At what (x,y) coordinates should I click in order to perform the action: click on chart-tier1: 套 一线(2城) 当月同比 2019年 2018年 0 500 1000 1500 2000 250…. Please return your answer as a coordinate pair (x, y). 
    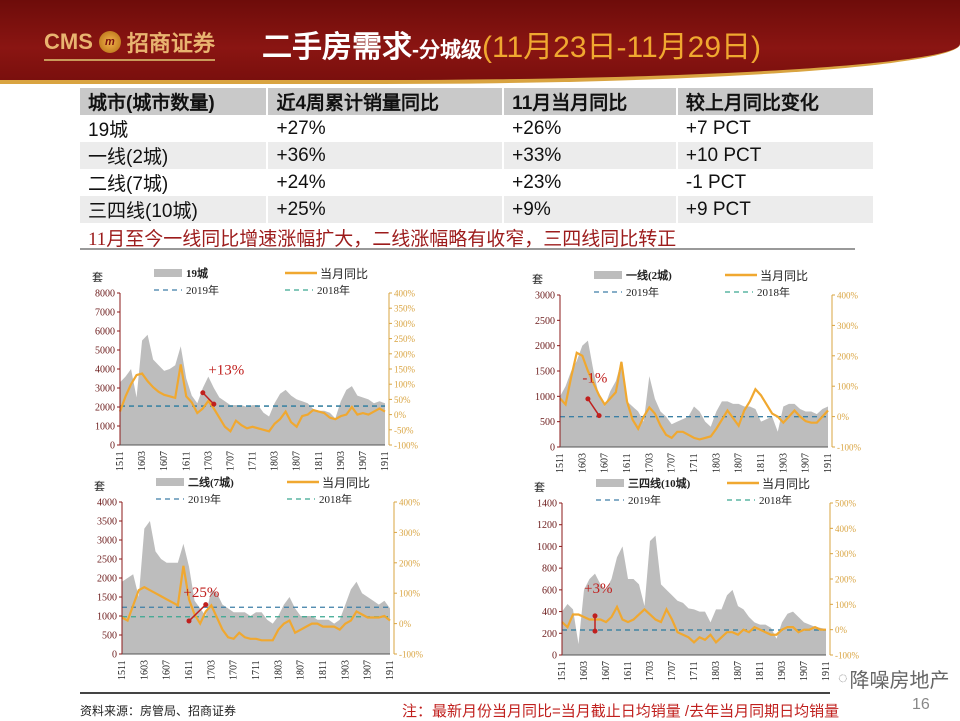
    Looking at the image, I should click on (690, 369).